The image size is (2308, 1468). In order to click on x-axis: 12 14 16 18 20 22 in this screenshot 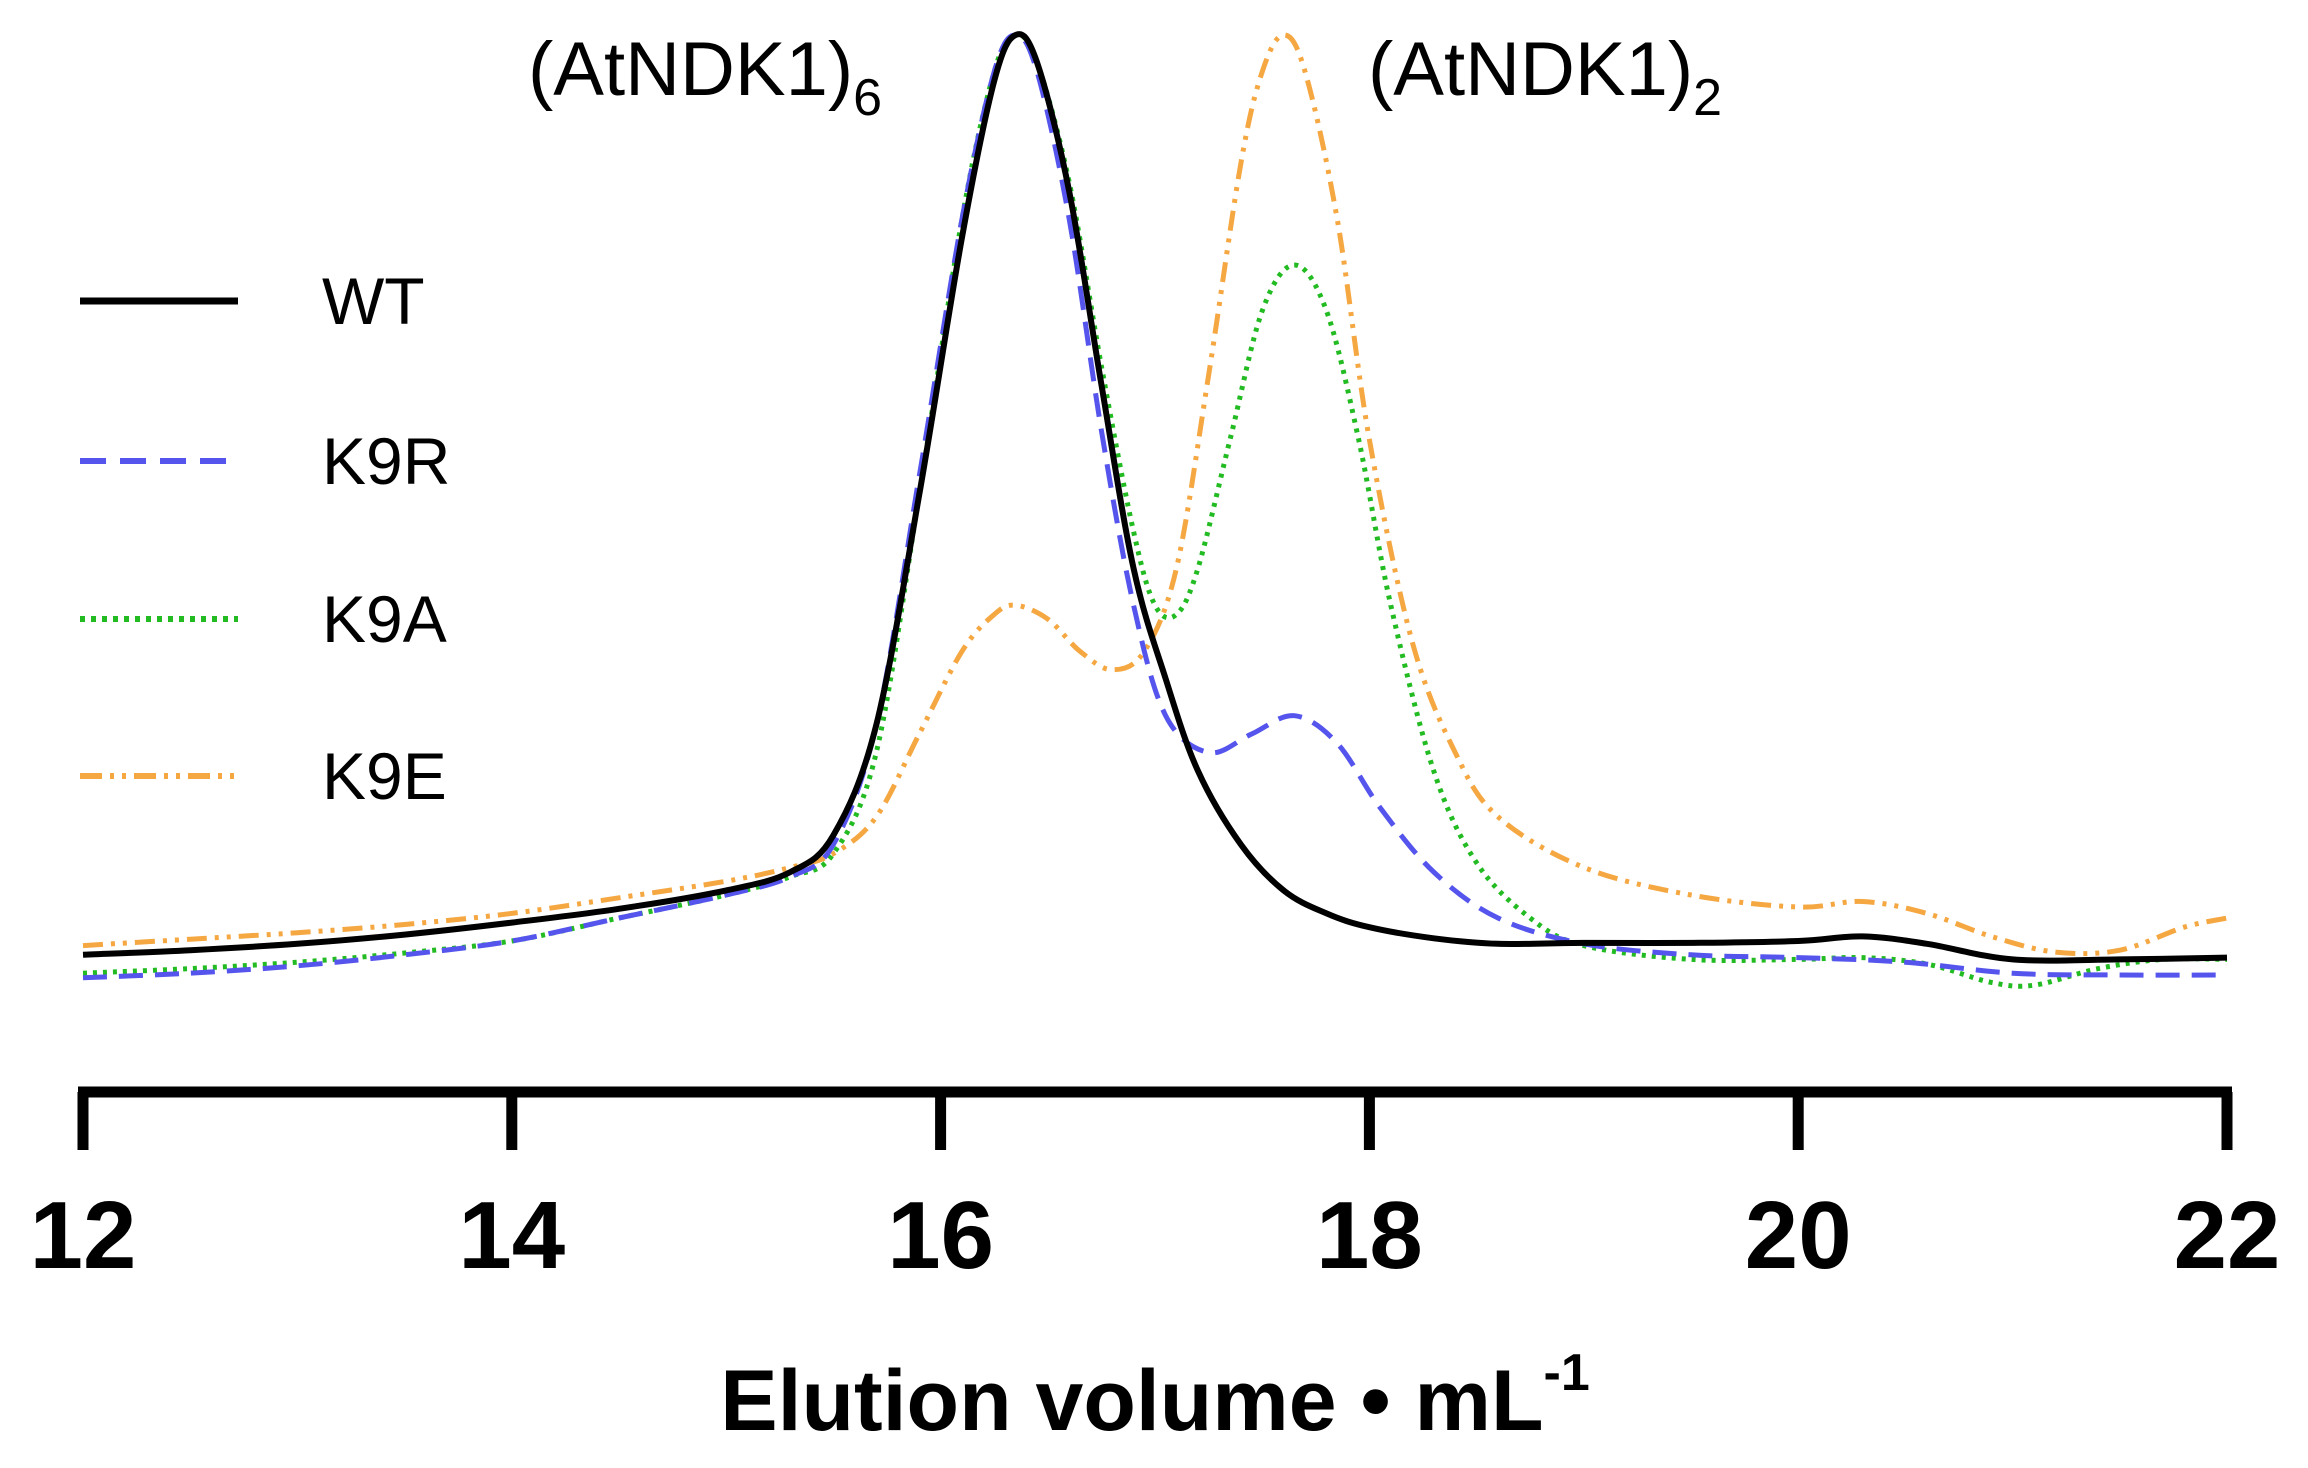, I will do `click(1155, 1187)`.